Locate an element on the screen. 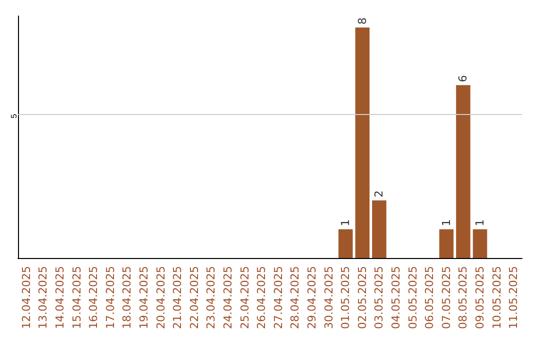 Image resolution: width=540 pixels, height=340 pixels. data-label: 8 is located at coordinates (362, 21).